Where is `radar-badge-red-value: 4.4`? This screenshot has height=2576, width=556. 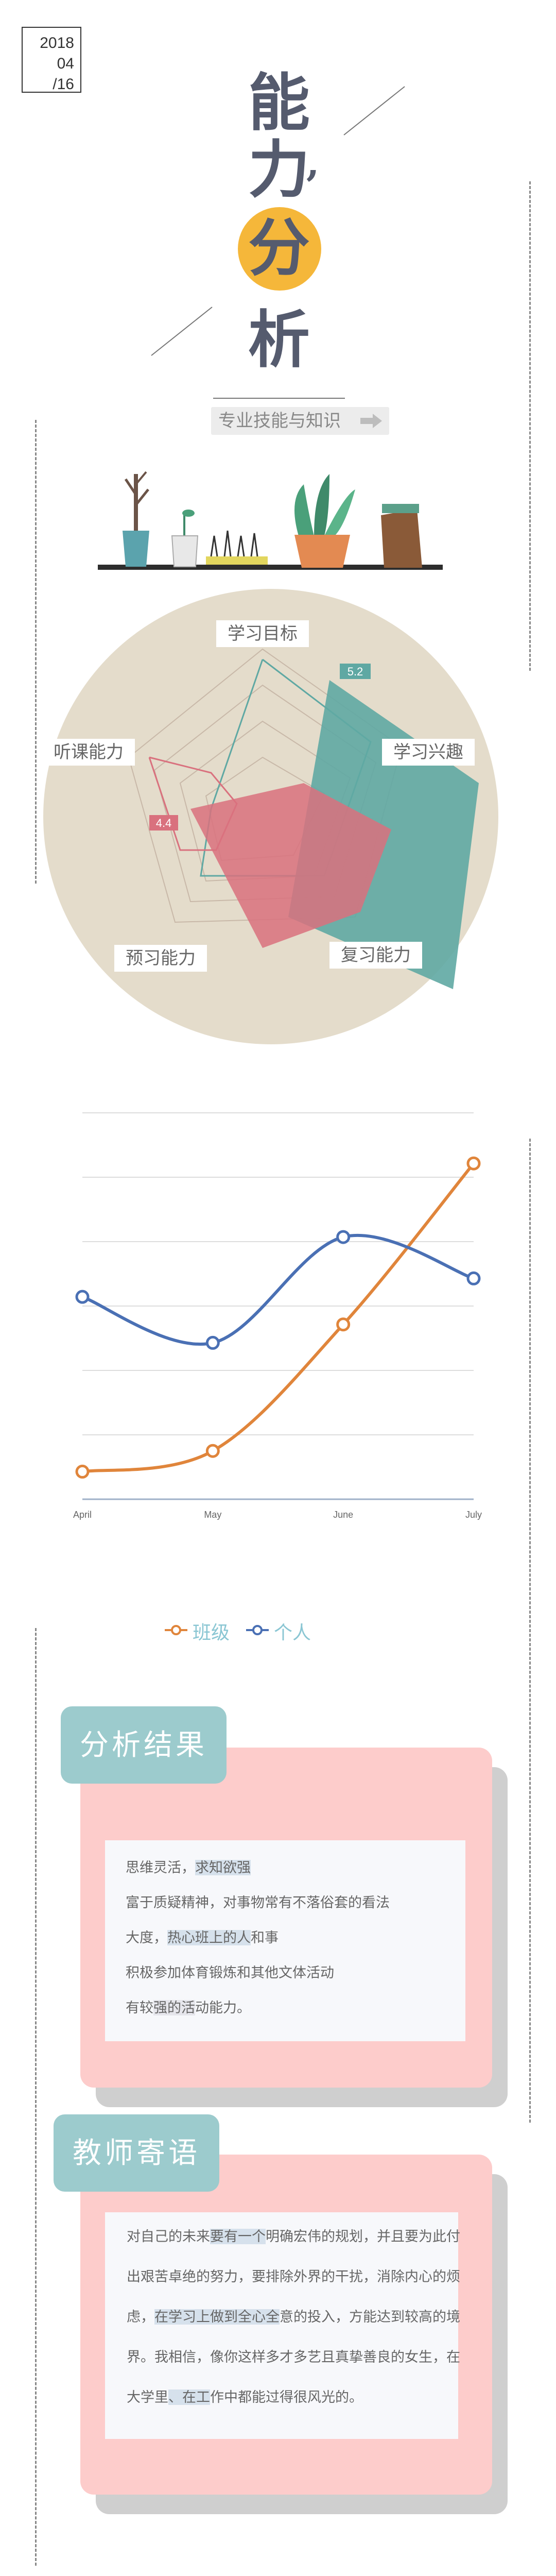 radar-badge-red-value: 4.4 is located at coordinates (164, 823).